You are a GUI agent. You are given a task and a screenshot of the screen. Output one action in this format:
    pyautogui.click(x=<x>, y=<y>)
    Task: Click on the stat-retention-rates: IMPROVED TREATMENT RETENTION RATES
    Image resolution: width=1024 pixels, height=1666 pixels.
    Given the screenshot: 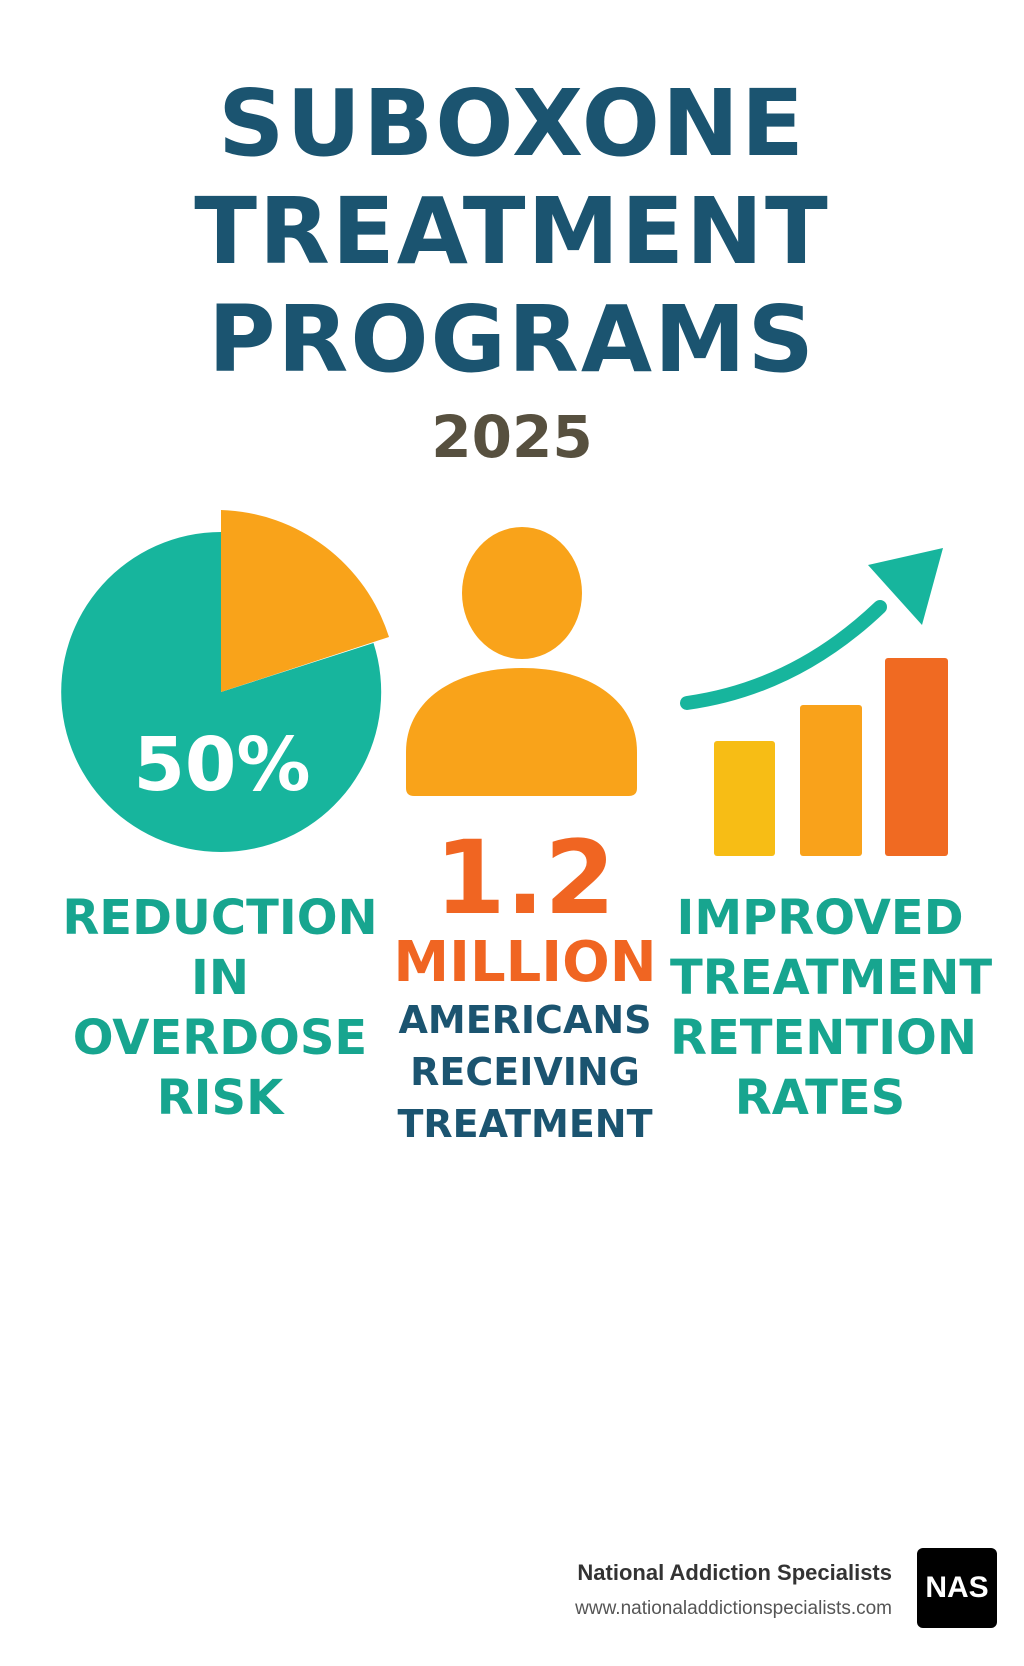 What is the action you would take?
    pyautogui.click(x=831, y=1008)
    